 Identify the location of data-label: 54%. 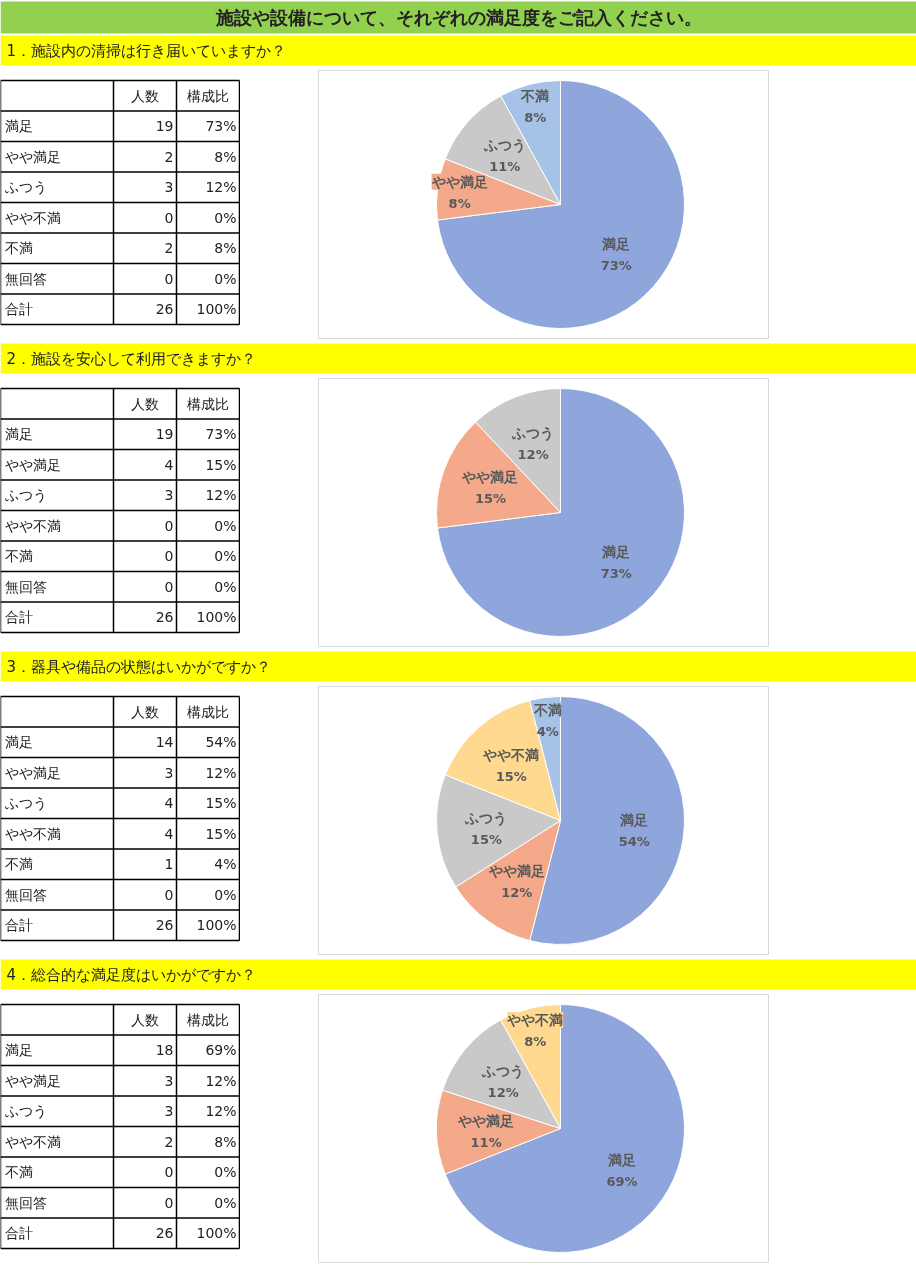
(634, 841).